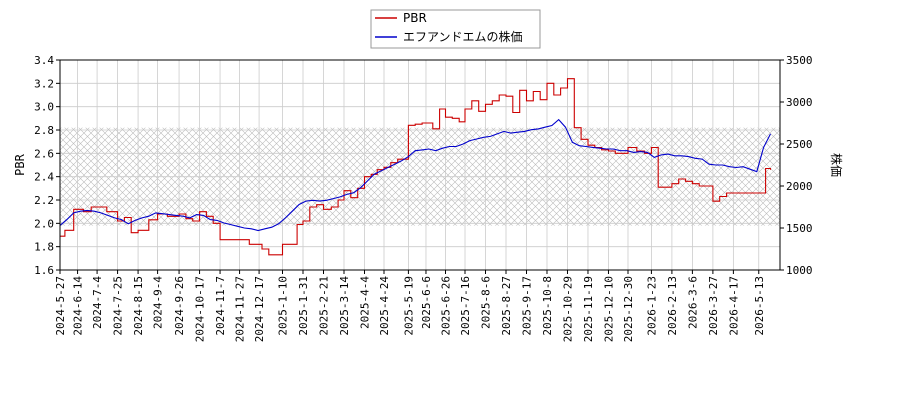 Image resolution: width=900 pixels, height=400 pixels. I want to click on y-axis-label-right: 株価, so click(836, 165).